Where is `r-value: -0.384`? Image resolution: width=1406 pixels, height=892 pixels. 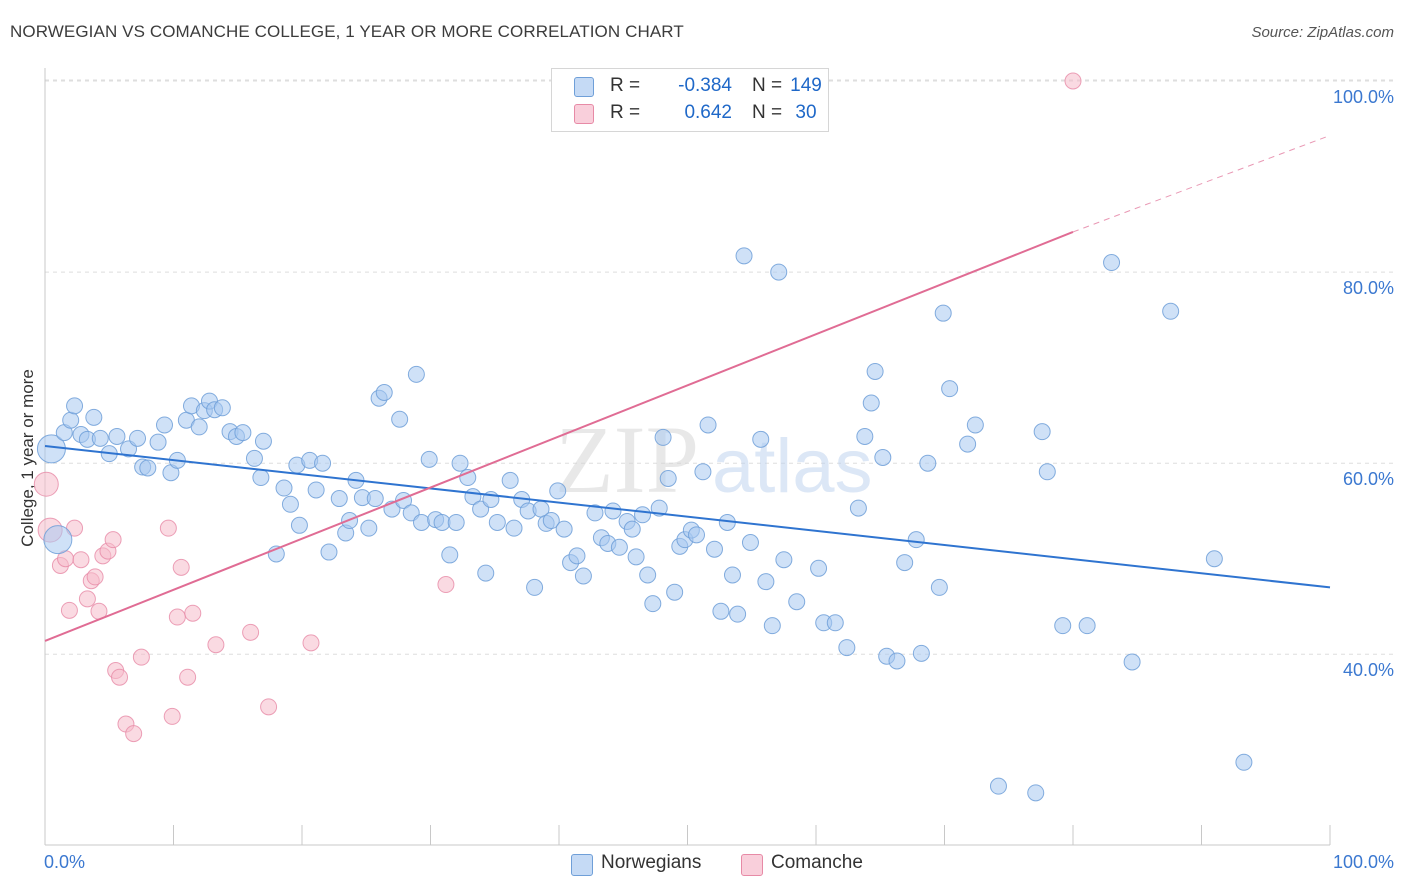
r-value: -0.384 is located at coordinates (705, 85).